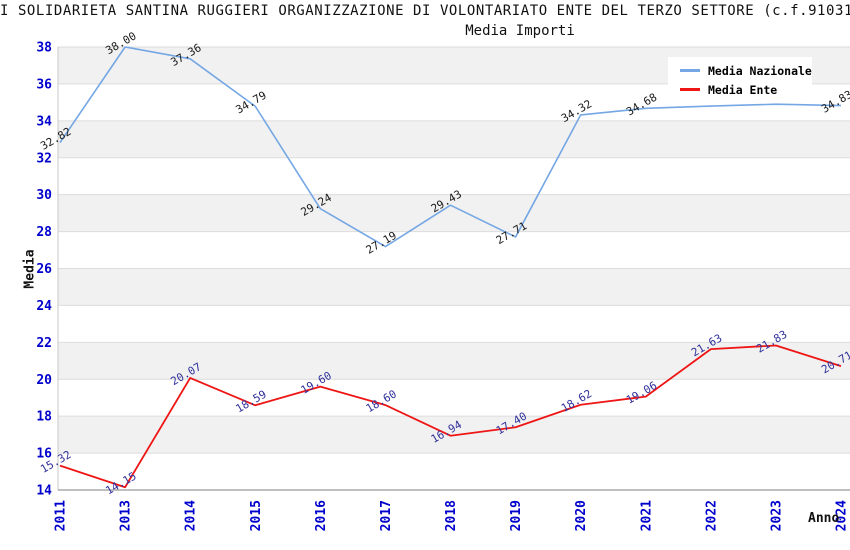 Image resolution: width=850 pixels, height=550 pixels. What do you see at coordinates (690, 70) in the screenshot?
I see `legend-line-swatch-nazionale` at bounding box center [690, 70].